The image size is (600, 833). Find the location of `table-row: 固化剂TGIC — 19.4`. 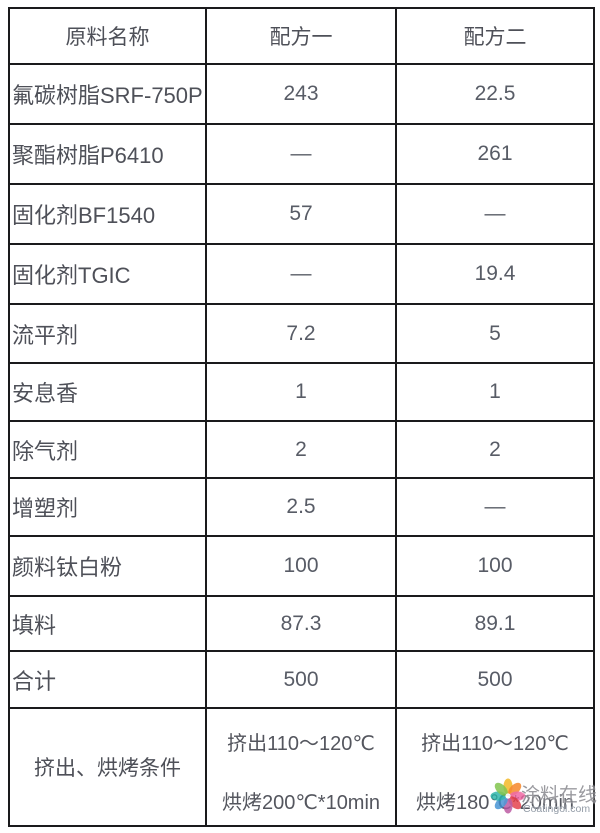

table-row: 固化剂TGIC — 19.4 is located at coordinates (301, 274).